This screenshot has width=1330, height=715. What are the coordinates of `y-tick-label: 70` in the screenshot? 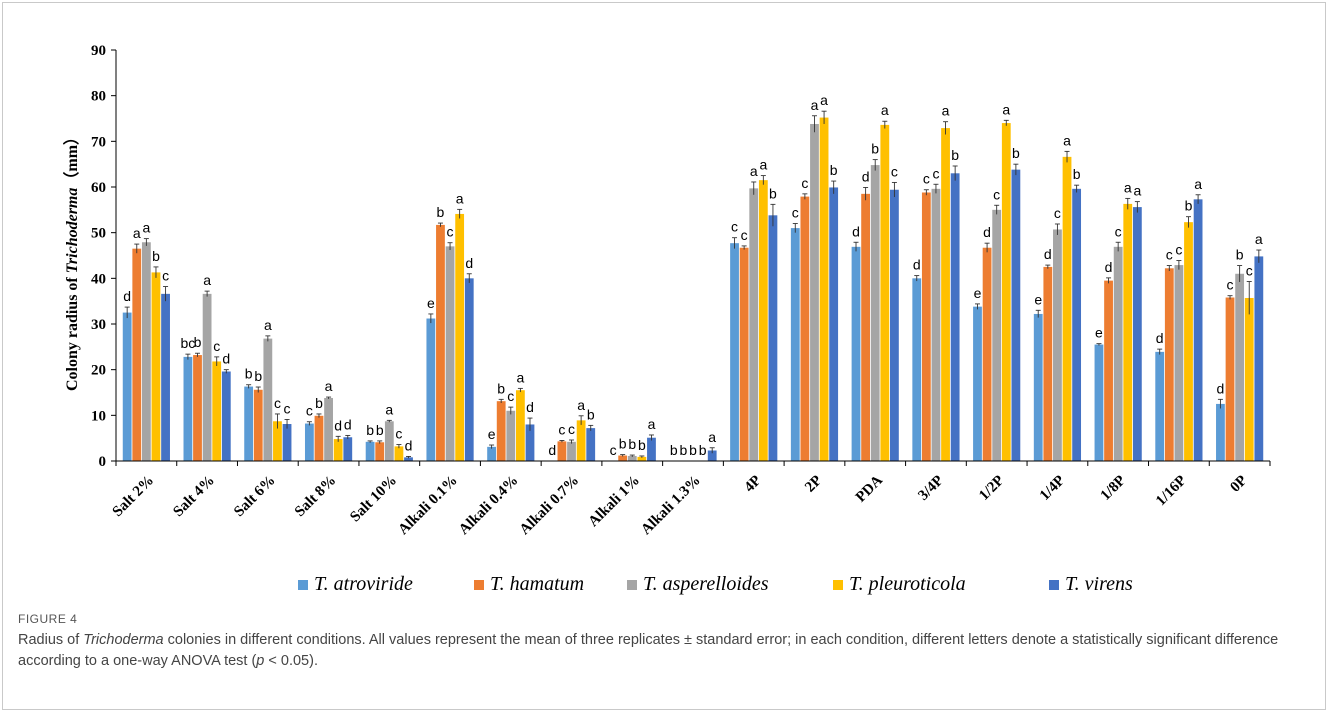 It's located at (98, 142).